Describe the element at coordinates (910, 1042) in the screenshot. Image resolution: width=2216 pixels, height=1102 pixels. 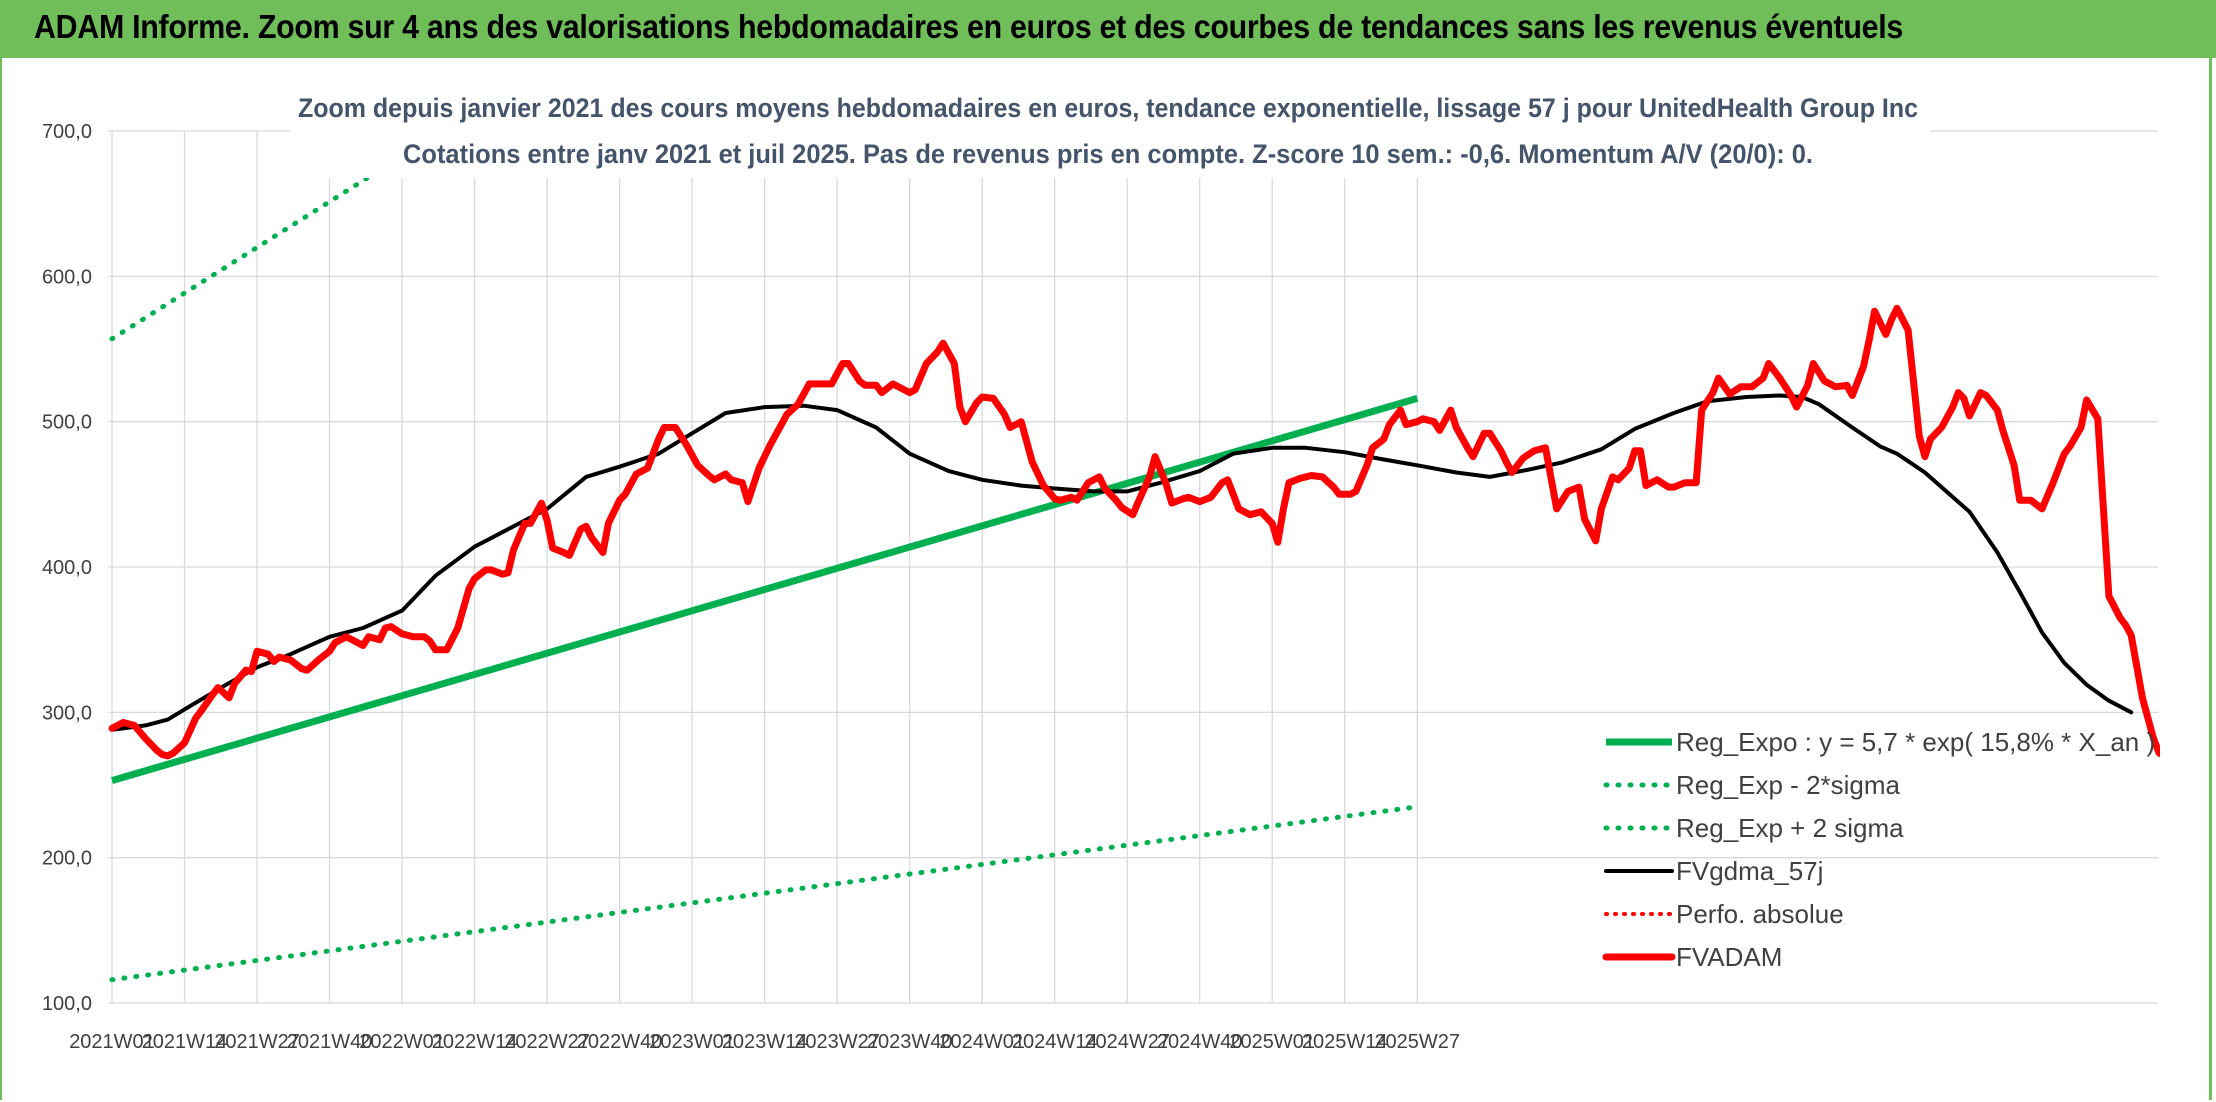
I see `x-tick-label: 2023W40` at that location.